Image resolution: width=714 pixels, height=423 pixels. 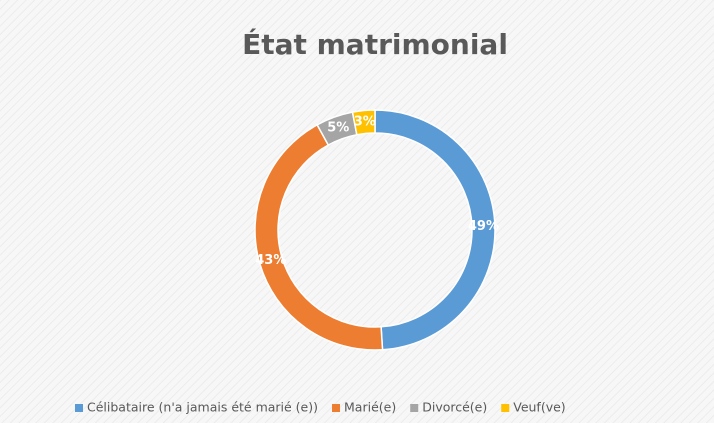 I want to click on data-label: 49%, so click(x=483, y=226).